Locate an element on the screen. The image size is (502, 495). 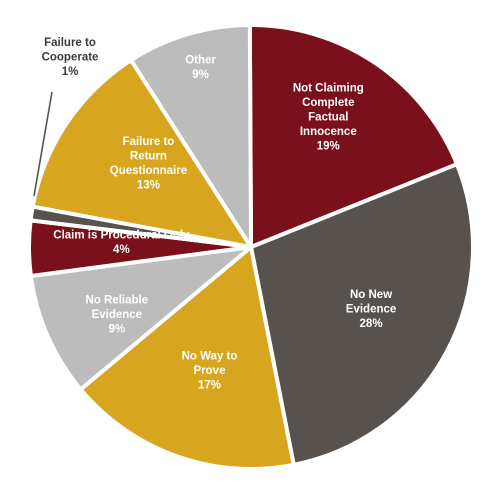
slice-value-label: 1% is located at coordinates (70, 72).